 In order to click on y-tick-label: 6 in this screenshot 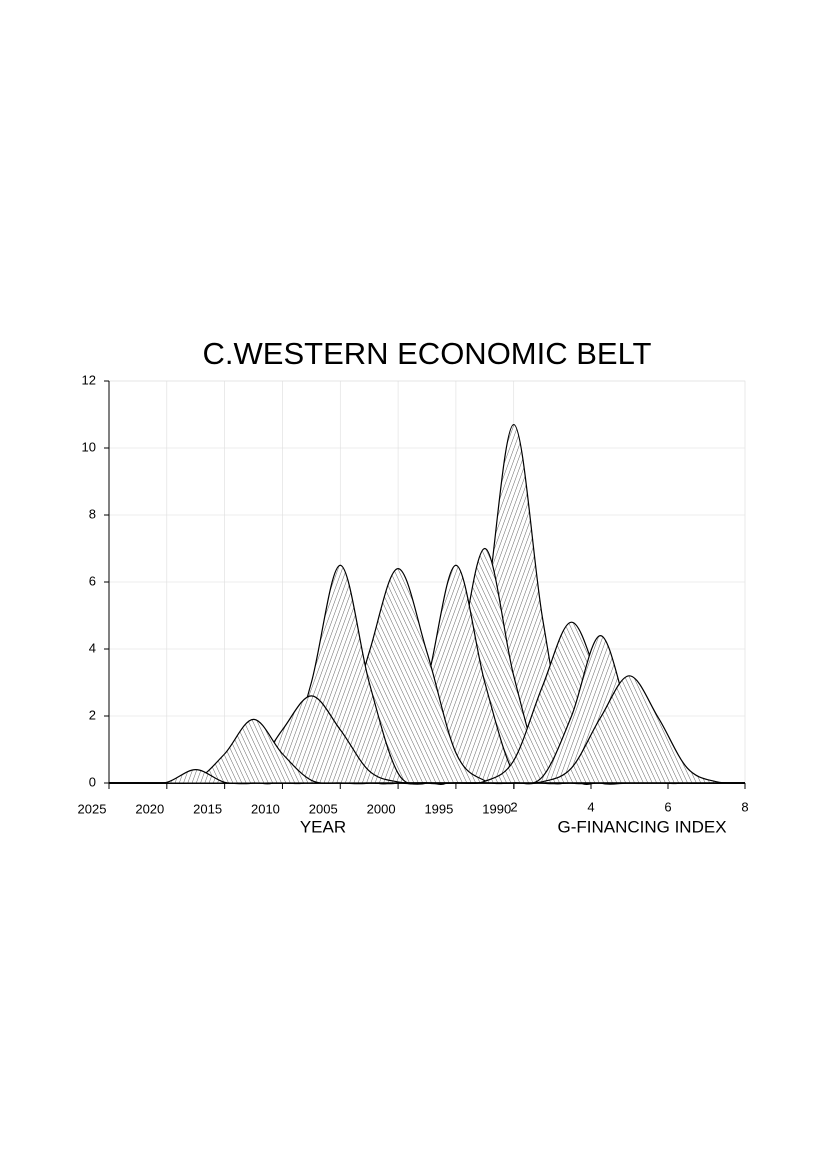, I will do `click(92, 580)`.